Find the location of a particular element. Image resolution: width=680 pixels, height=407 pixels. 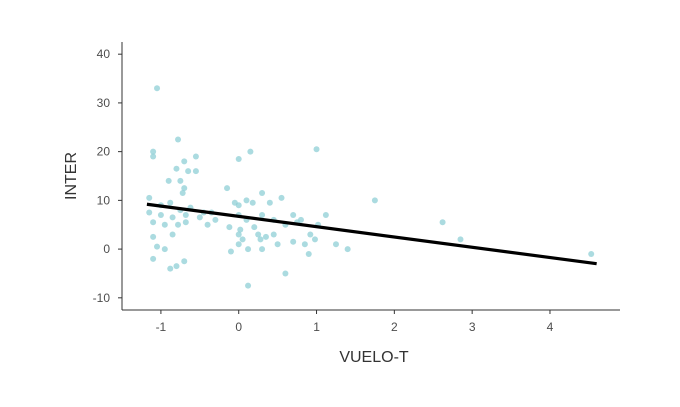

y-ticks: -10 0 10 20 30 40 is located at coordinates (107, 176).